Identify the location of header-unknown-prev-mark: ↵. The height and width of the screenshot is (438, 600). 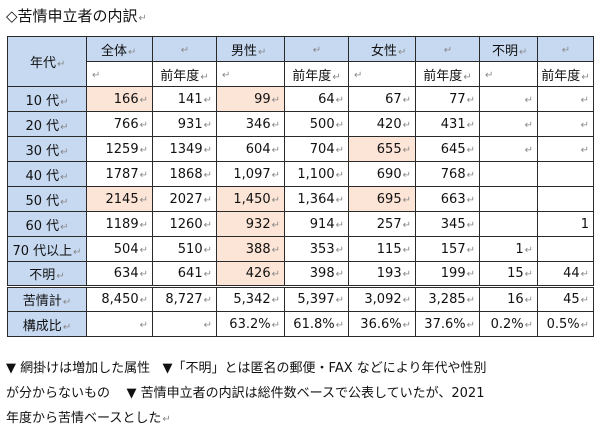
(565, 49).